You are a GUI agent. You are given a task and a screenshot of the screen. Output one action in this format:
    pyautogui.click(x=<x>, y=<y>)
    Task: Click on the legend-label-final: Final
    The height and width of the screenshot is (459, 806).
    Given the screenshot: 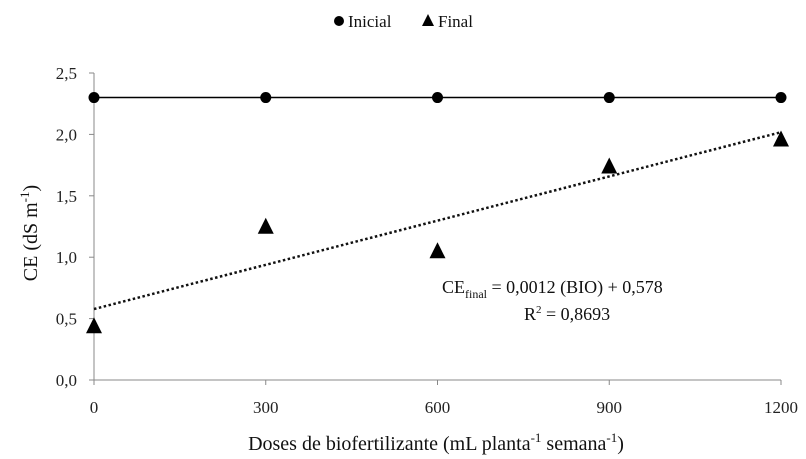 What is the action you would take?
    pyautogui.click(x=455, y=21)
    